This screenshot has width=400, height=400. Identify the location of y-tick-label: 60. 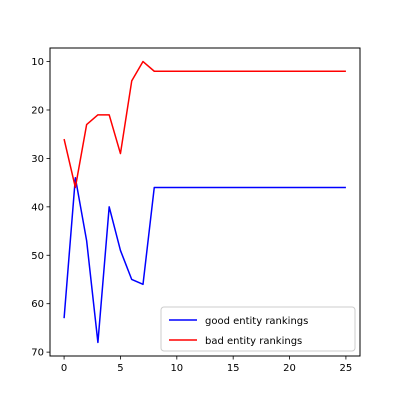
(37, 304).